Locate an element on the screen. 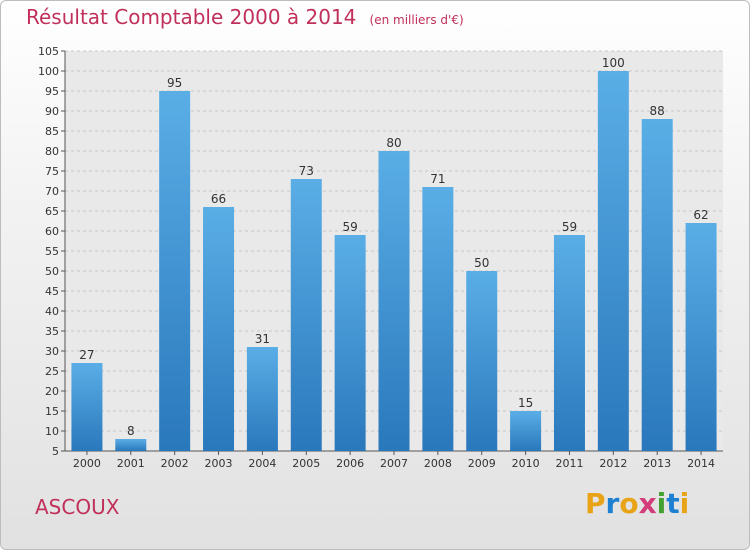 The height and width of the screenshot is (550, 750). bar-value-label: 88 is located at coordinates (657, 111).